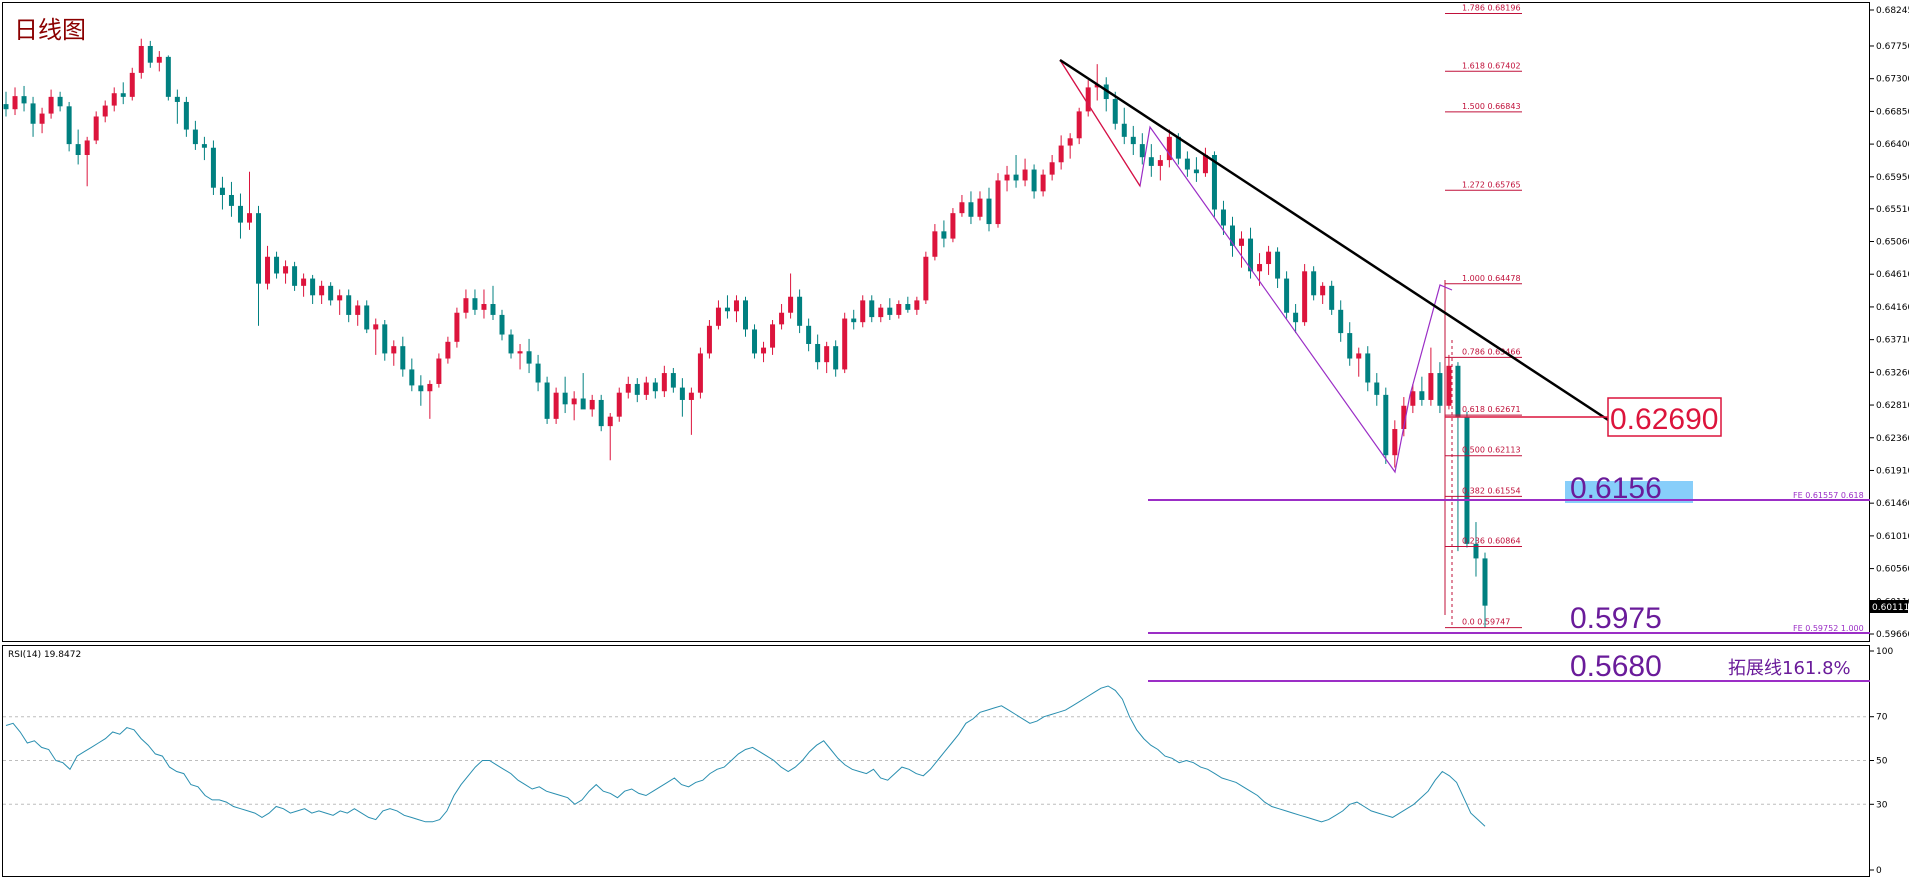 This screenshot has width=1909, height=879. I want to click on rsi-tick-label: 50, so click(1882, 762).